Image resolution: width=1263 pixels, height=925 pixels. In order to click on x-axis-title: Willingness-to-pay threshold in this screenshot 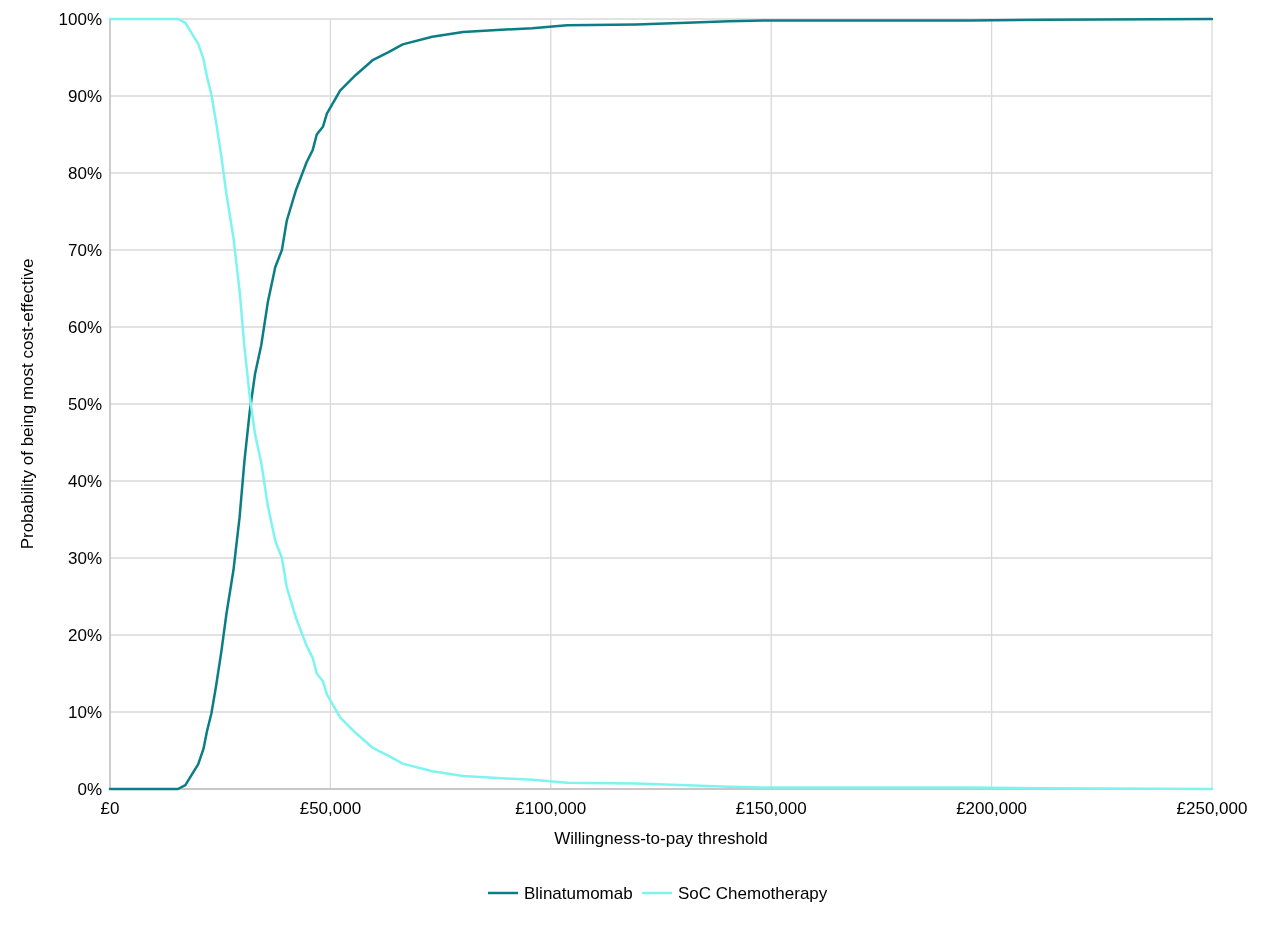, I will do `click(661, 838)`.